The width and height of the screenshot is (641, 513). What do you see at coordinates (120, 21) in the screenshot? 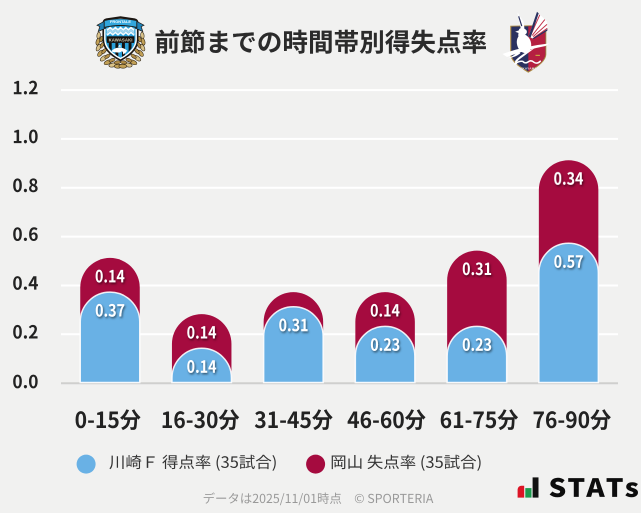
I see `svg-text: FRONTALE` at bounding box center [120, 21].